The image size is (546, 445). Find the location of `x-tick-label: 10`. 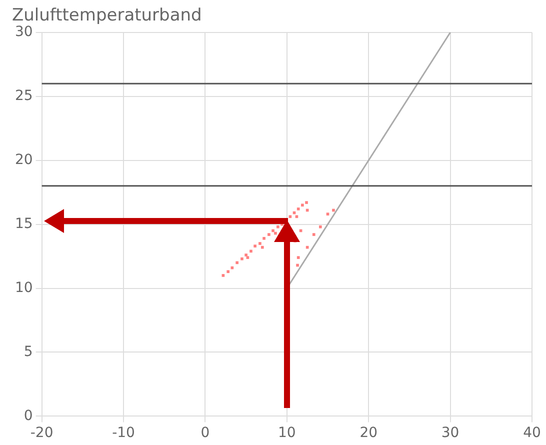

x-tick-label: 10 is located at coordinates (287, 433).